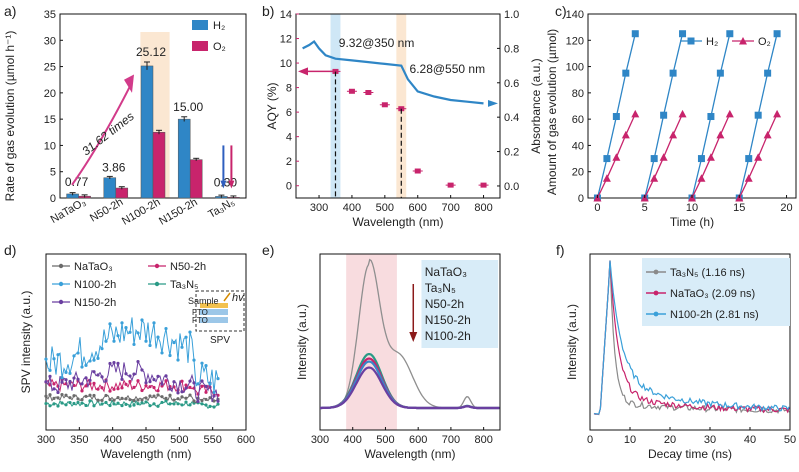 The width and height of the screenshot is (799, 472). What do you see at coordinates (106, 210) in the screenshot?
I see `x-category-label: N50-2h` at bounding box center [106, 210].